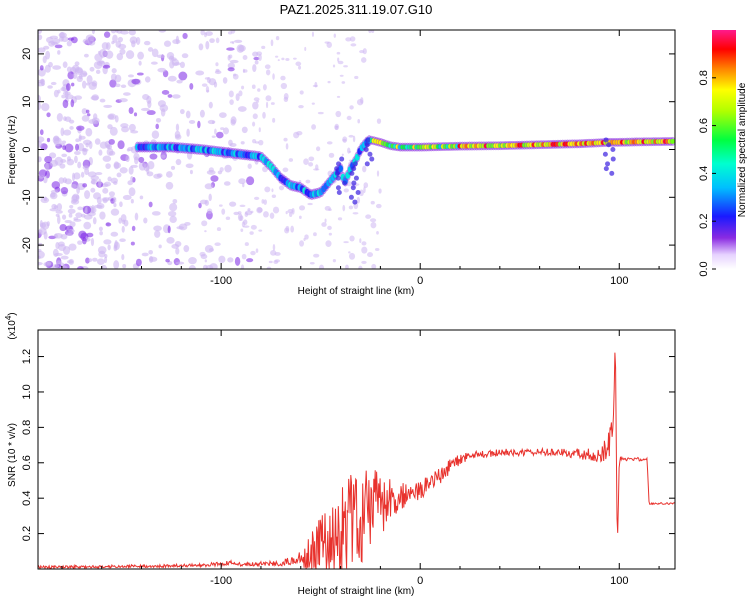 The image size is (750, 600). I want to click on colorbar-gradient, so click(724, 149).